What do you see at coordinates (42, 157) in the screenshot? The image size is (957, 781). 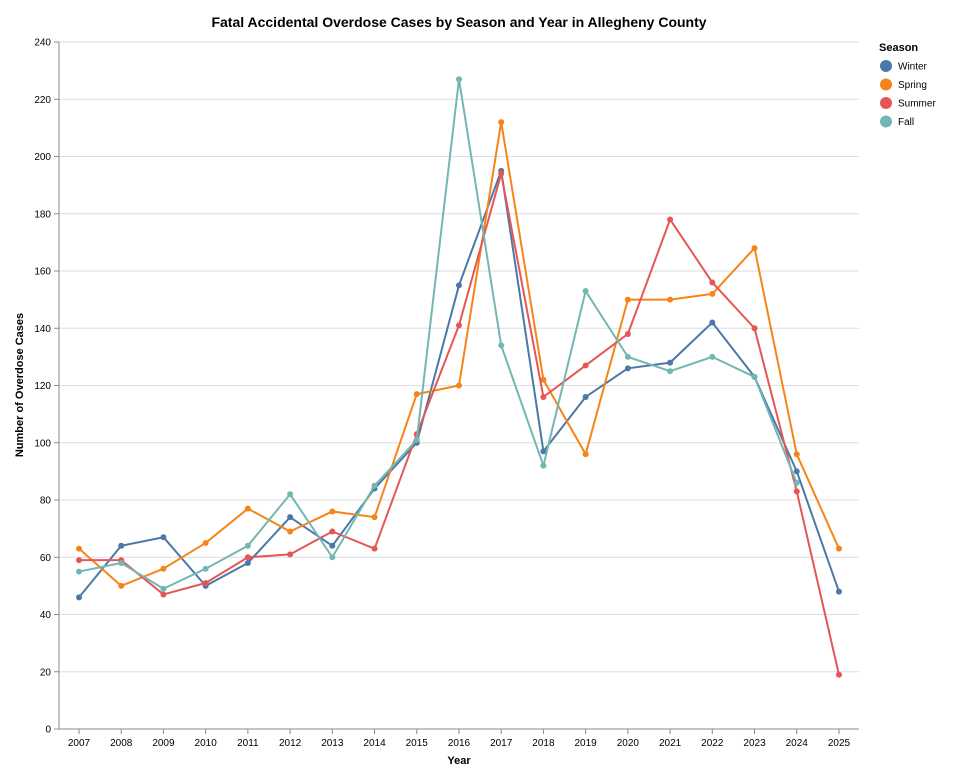 I see `y-tick-label: 200` at bounding box center [42, 157].